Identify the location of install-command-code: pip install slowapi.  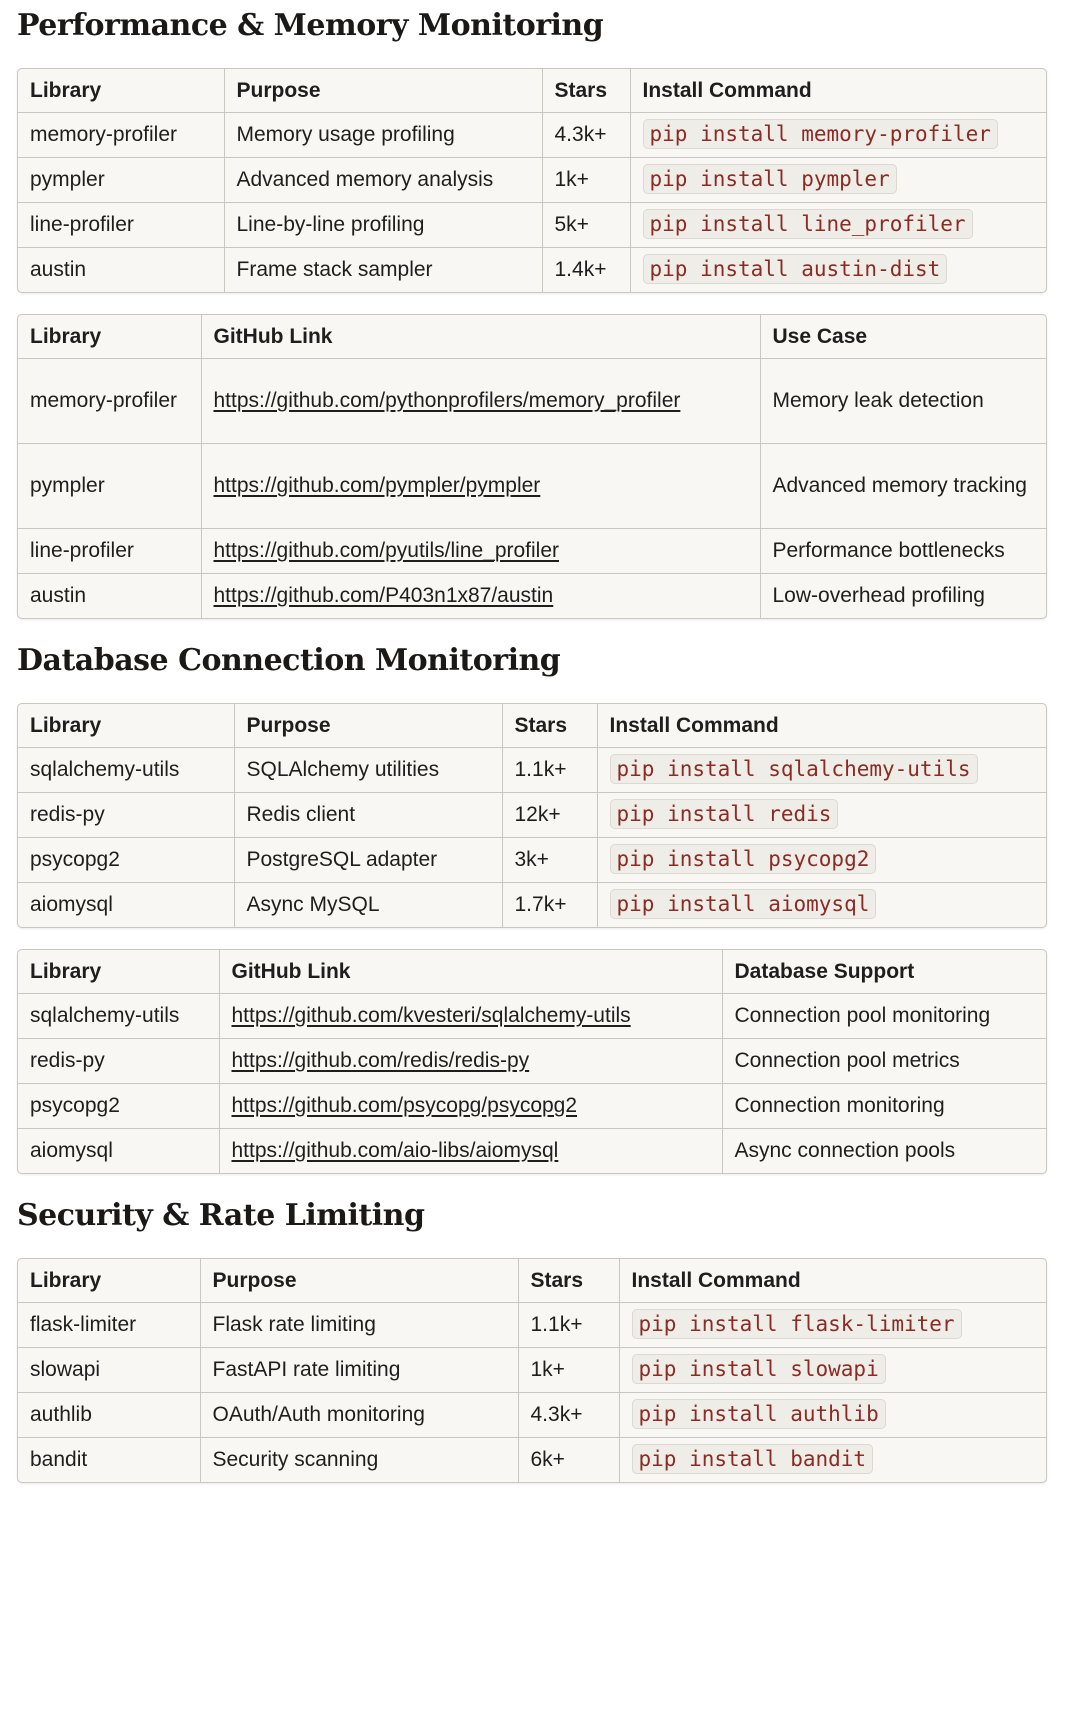
(758, 1369).